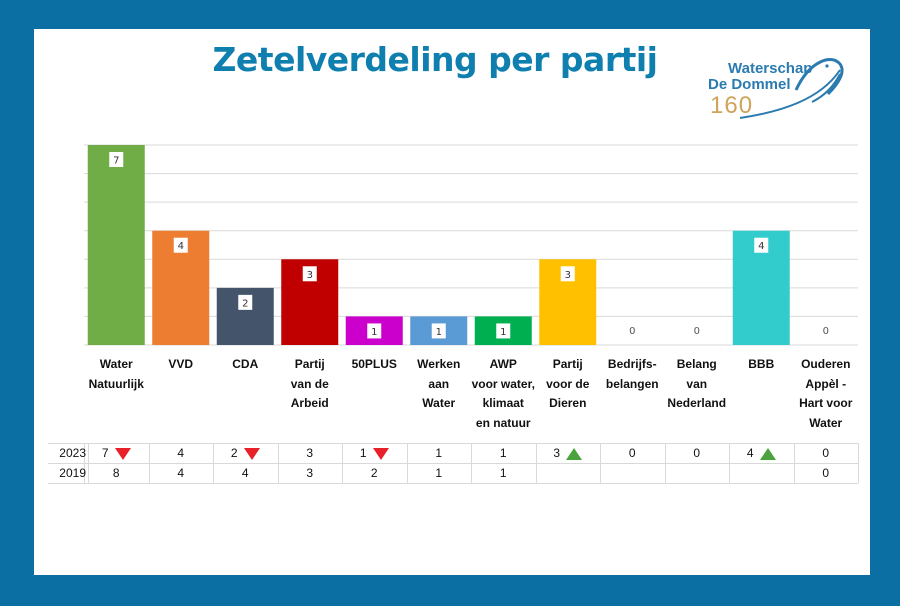 The width and height of the screenshot is (900, 606). I want to click on table-cell: 8, so click(116, 473).